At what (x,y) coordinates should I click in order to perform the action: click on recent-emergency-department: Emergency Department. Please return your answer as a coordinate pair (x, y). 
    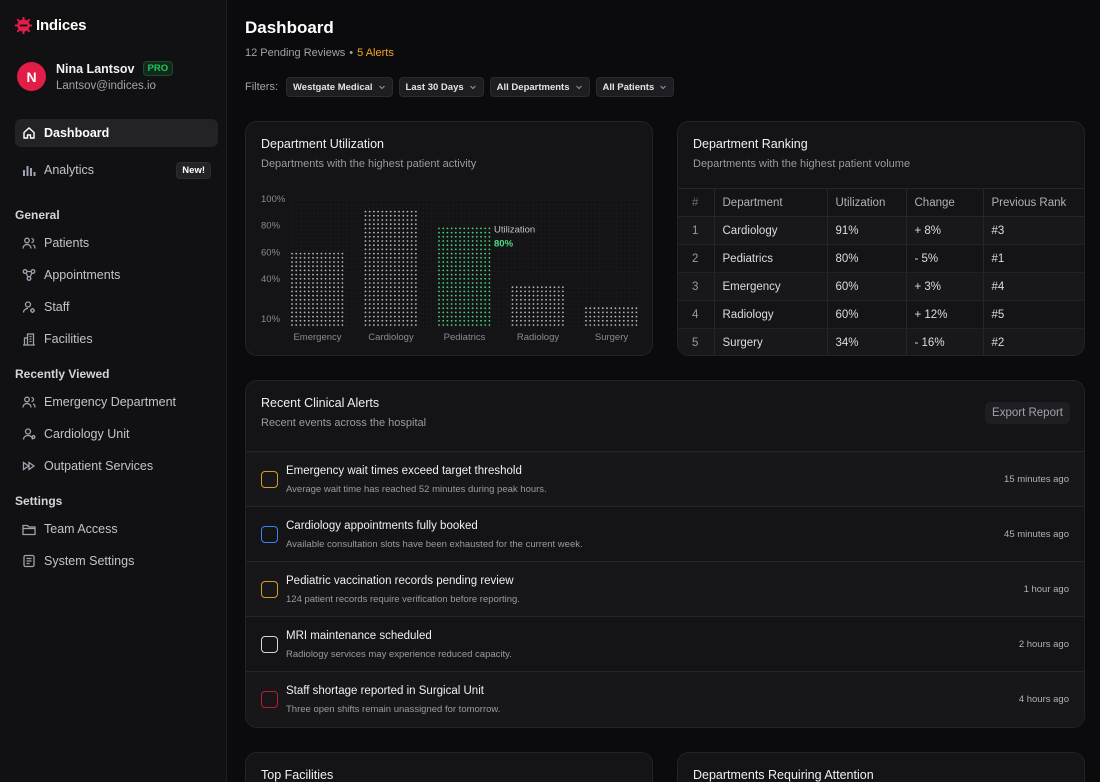
    Looking at the image, I should click on (116, 402).